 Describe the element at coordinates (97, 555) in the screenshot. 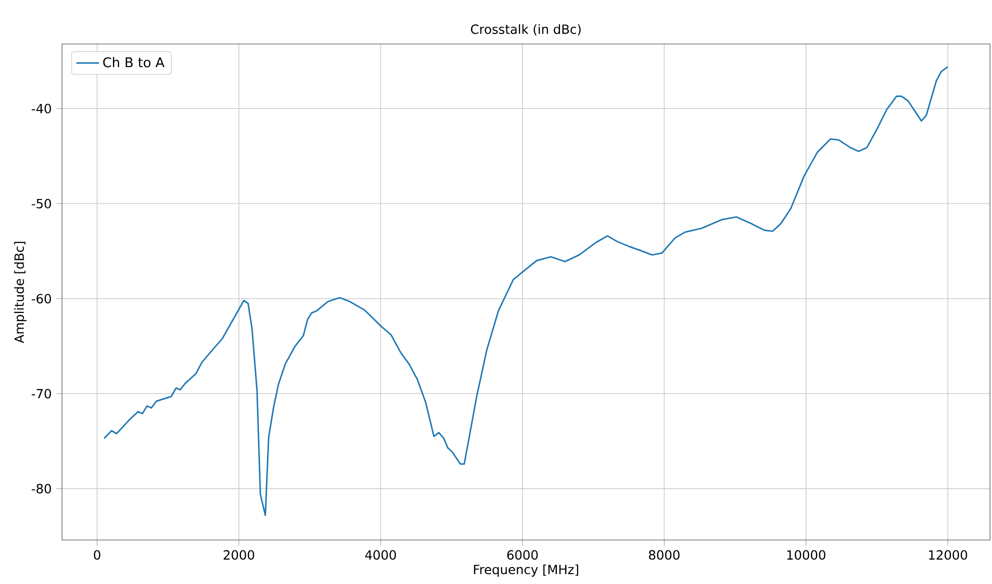

I see `x-tick-label: 0` at that location.